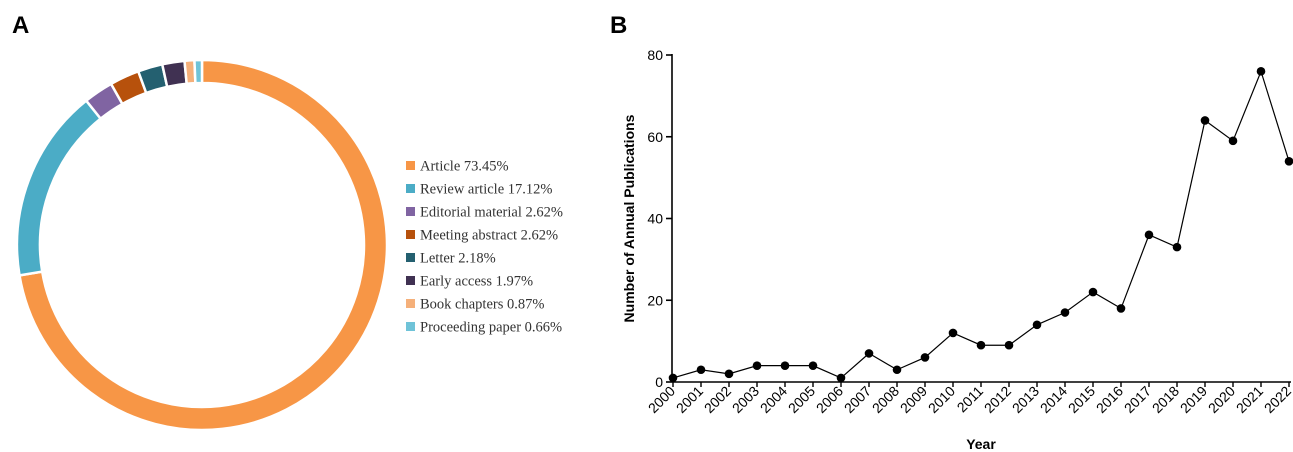 The image size is (1293, 452). What do you see at coordinates (997, 399) in the screenshot?
I see `x-tick-label: 2012` at bounding box center [997, 399].